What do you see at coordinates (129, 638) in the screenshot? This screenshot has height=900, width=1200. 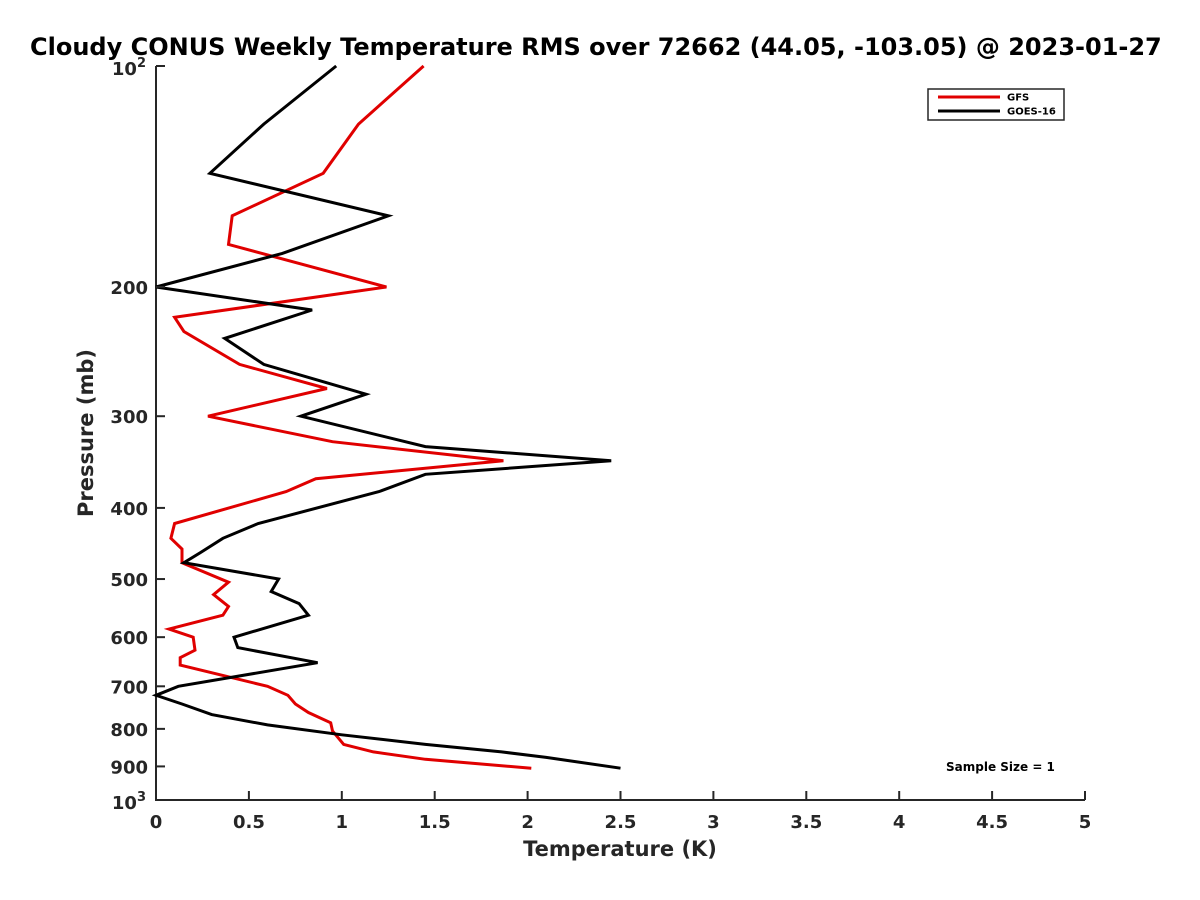 I see `y-tick-label: 600` at bounding box center [129, 638].